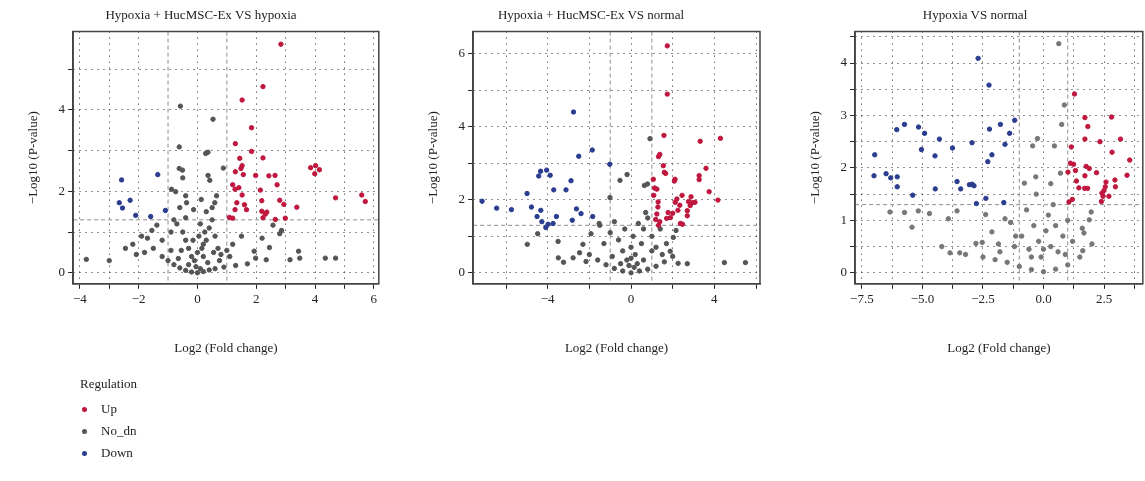 This screenshot has height=481, width=1145. What do you see at coordinates (1104, 299) in the screenshot?
I see `x-tick-label: 2.5` at bounding box center [1104, 299].